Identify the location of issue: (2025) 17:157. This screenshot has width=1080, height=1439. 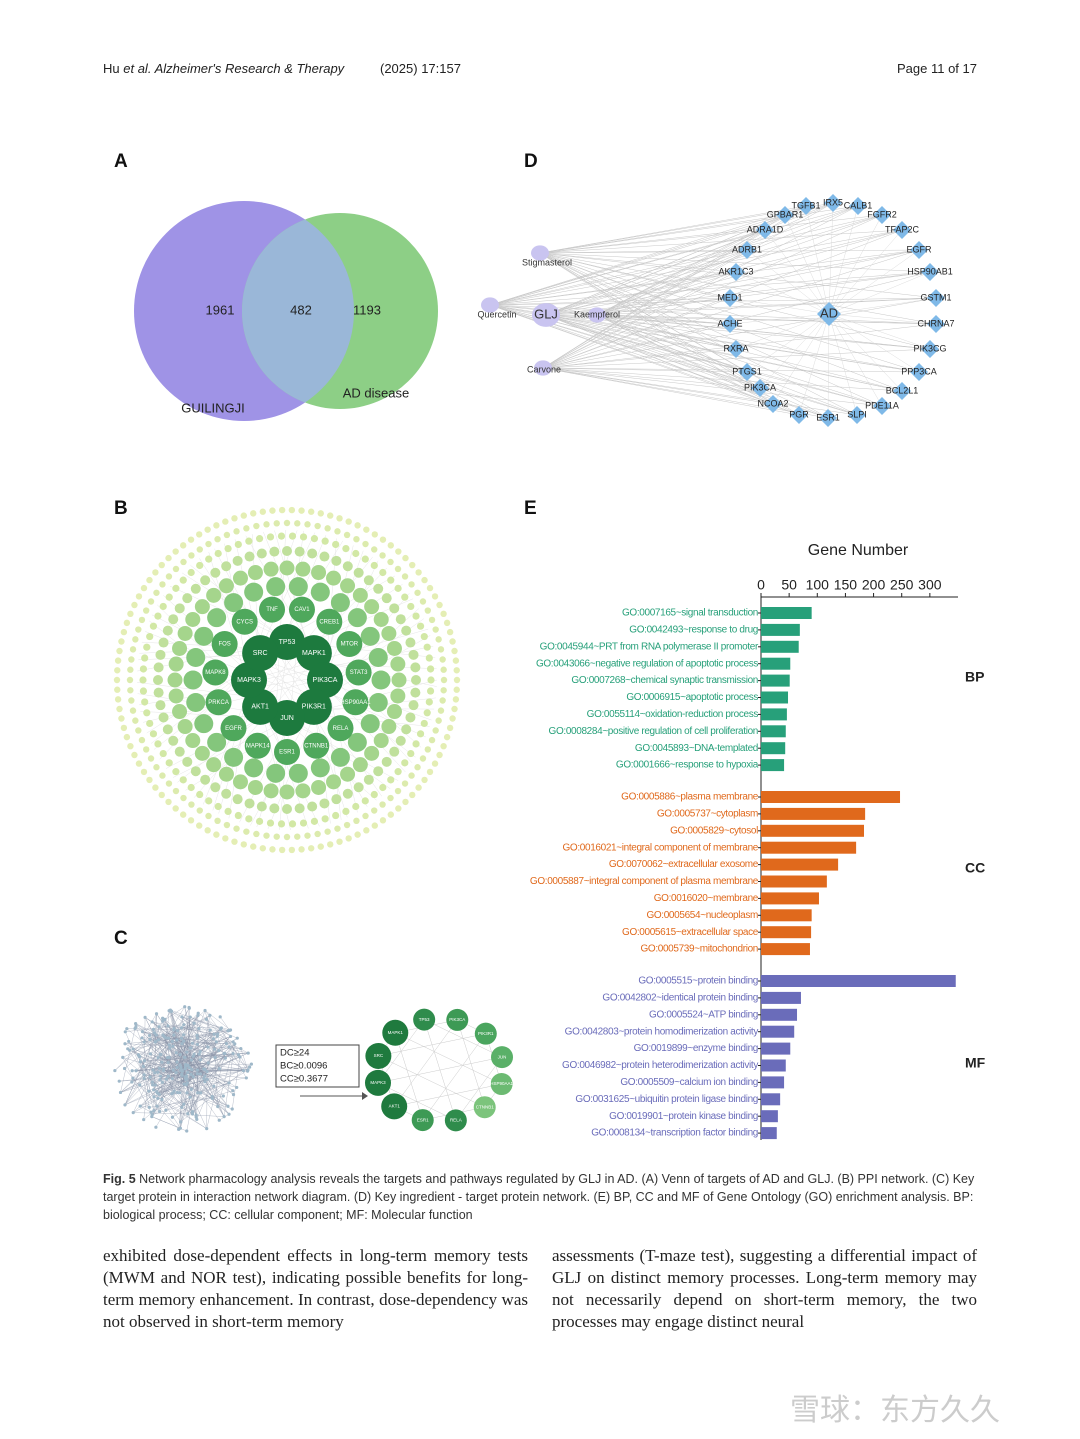
(420, 68).